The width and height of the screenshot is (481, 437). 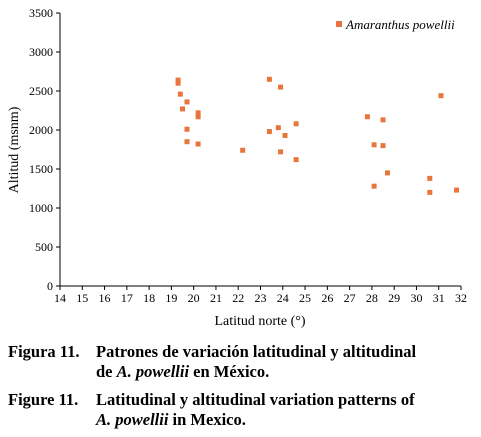 What do you see at coordinates (461, 298) in the screenshot?
I see `x-tick-label: 32` at bounding box center [461, 298].